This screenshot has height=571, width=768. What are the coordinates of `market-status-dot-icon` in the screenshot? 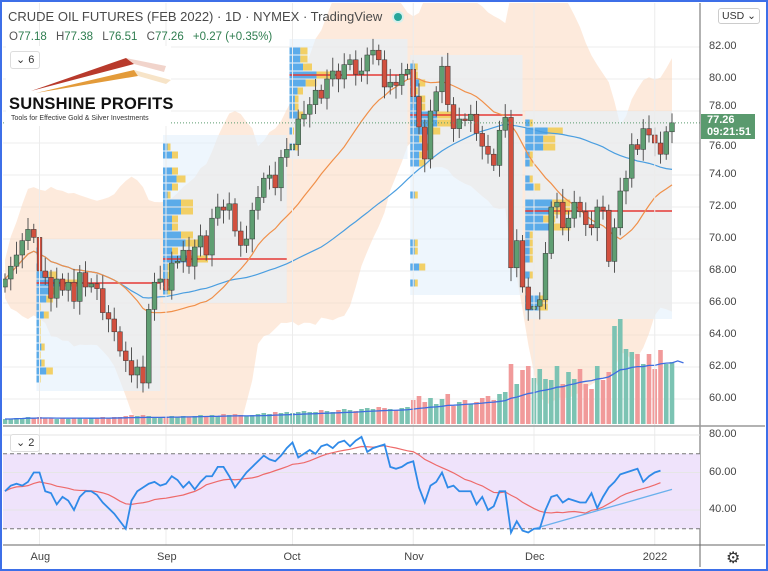 It's located at (397, 17).